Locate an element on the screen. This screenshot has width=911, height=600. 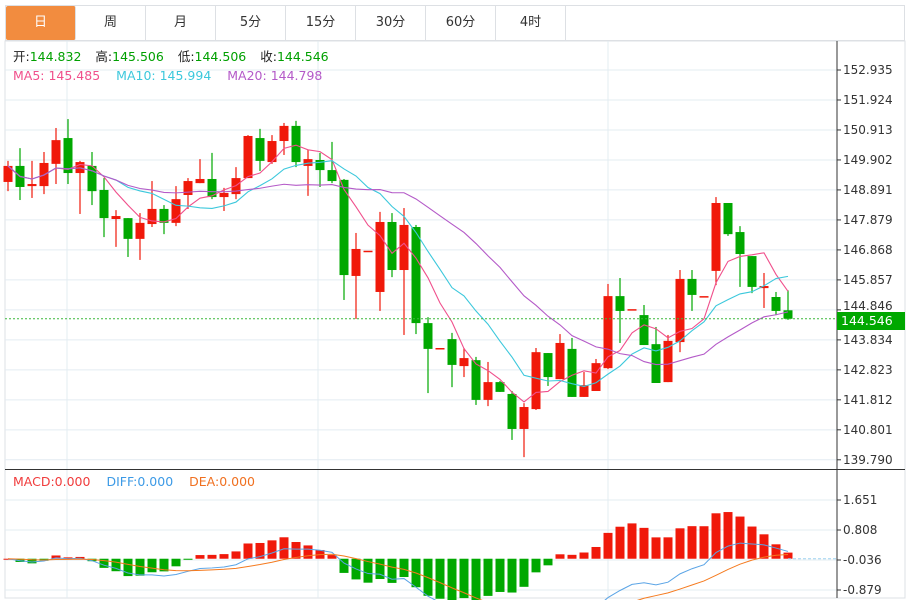
macd-tick-label: 1.651 is located at coordinates (860, 500).